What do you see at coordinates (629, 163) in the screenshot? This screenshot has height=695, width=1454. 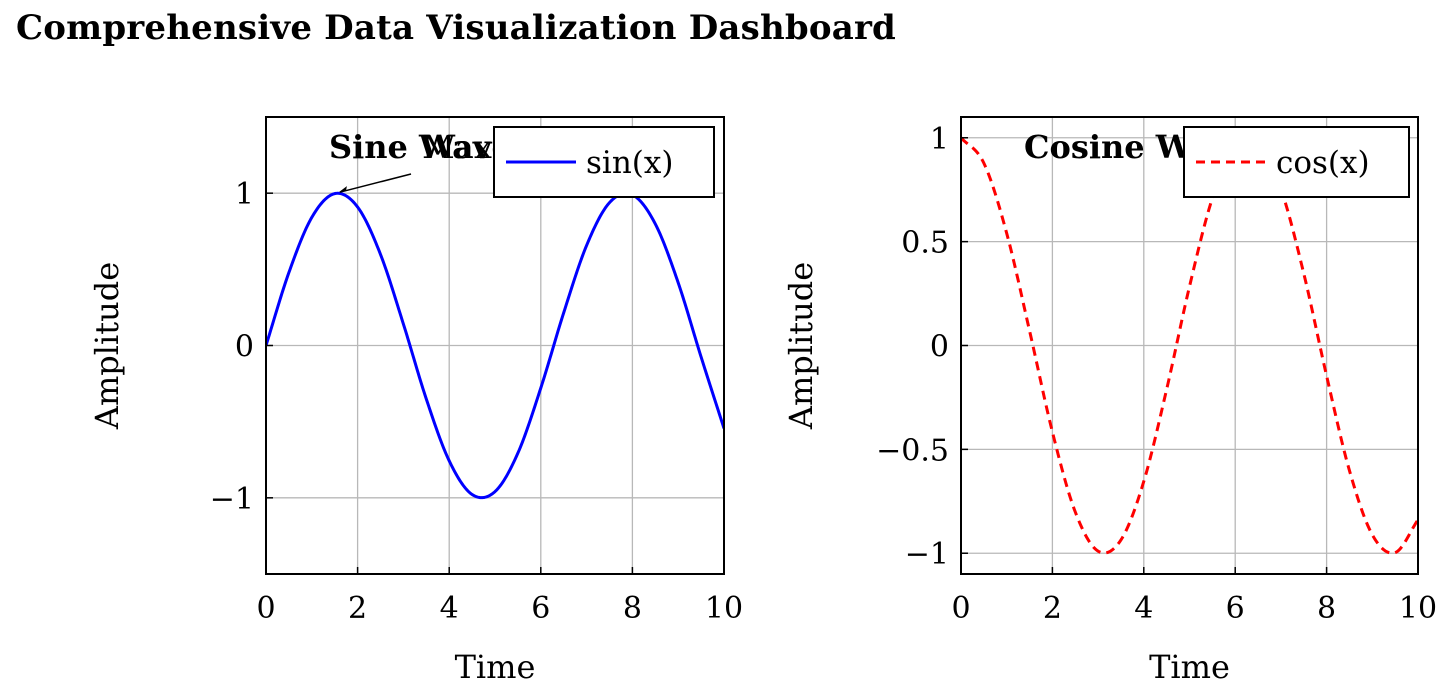 I see `legend-label: sin(x)` at bounding box center [629, 163].